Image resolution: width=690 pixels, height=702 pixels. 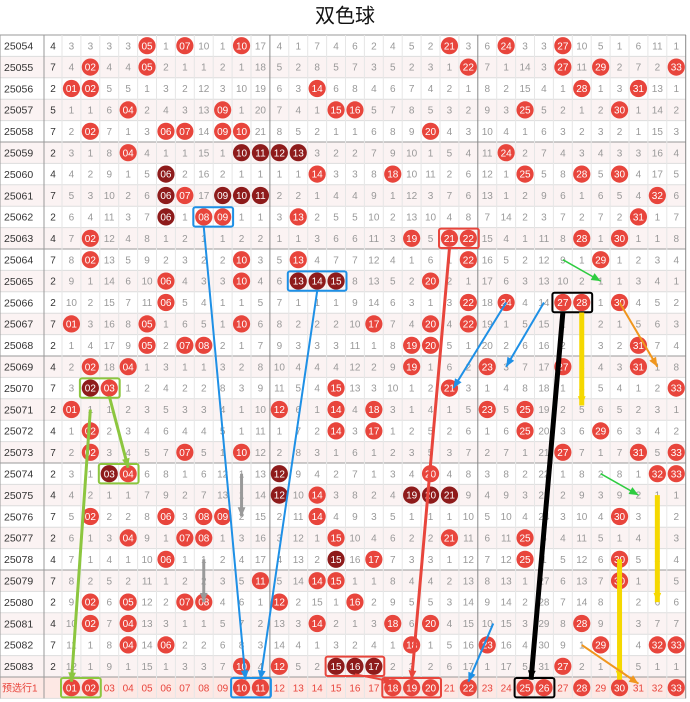 I want to click on count: 7, so click(x=53, y=646).